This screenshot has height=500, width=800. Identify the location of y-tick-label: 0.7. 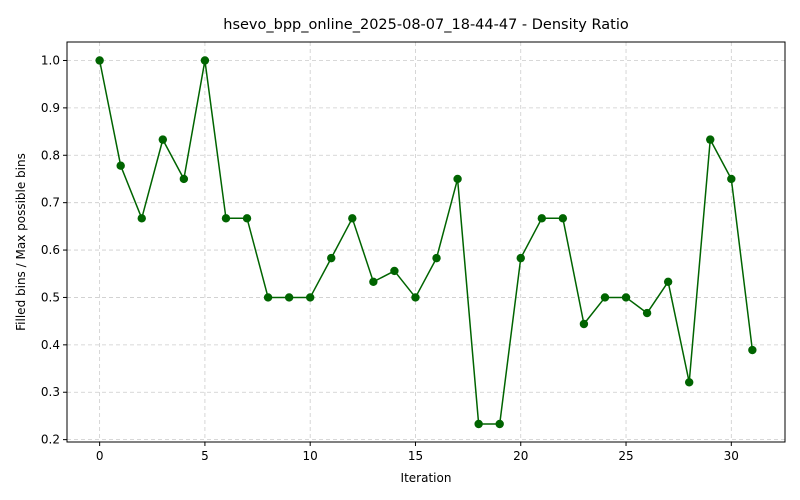
(50, 203).